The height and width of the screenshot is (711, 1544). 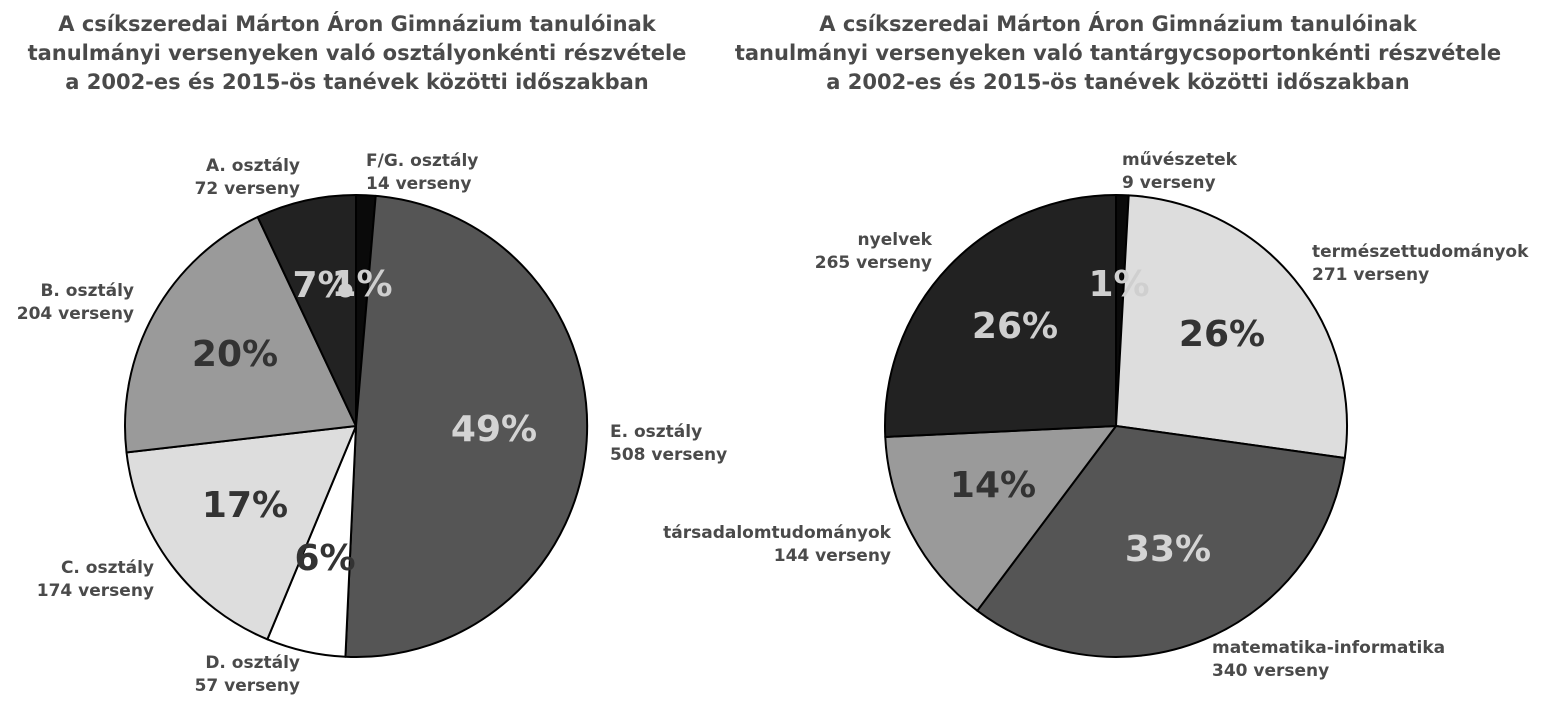 I want to click on pie-slice-e-oszt-ly, so click(x=466, y=426).